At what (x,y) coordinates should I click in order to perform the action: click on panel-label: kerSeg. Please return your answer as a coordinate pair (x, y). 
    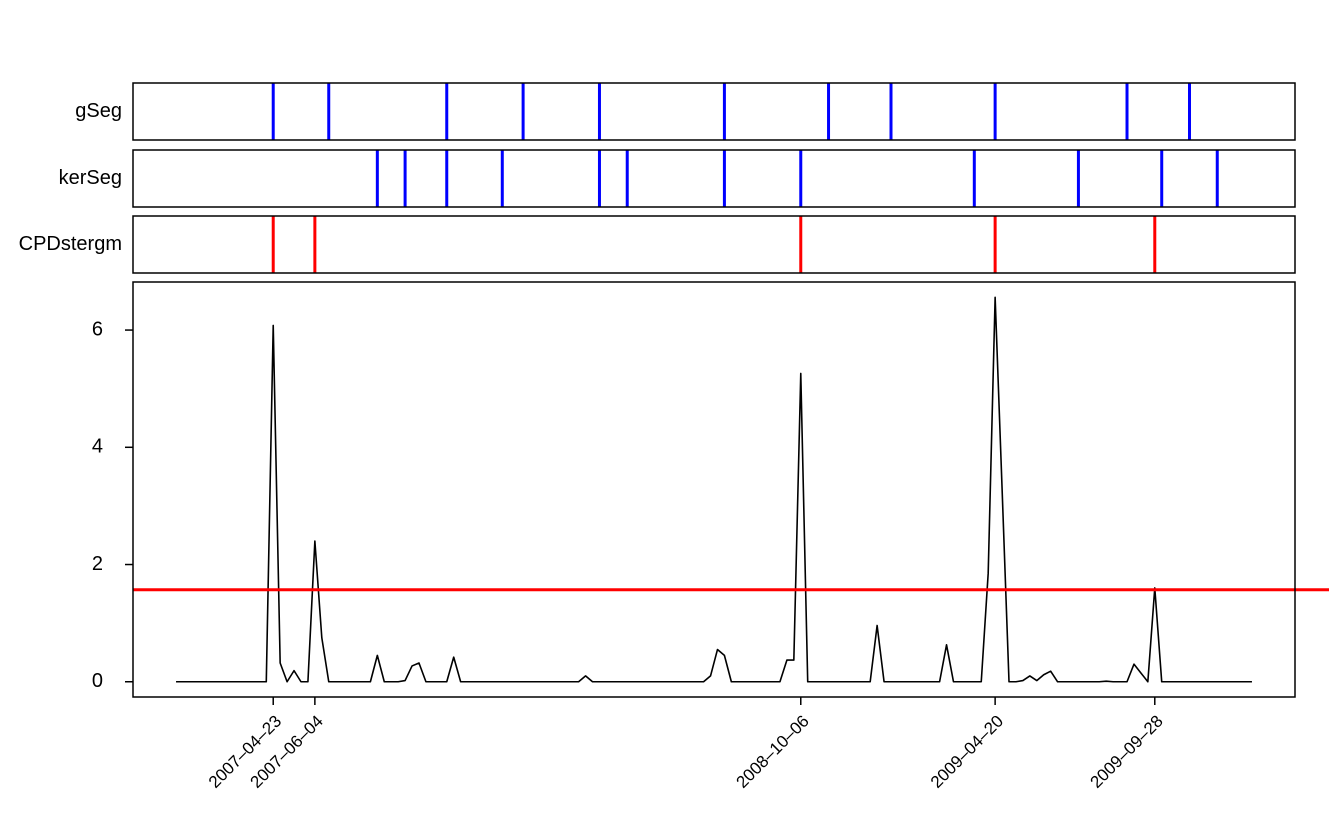
    Looking at the image, I should click on (90, 178).